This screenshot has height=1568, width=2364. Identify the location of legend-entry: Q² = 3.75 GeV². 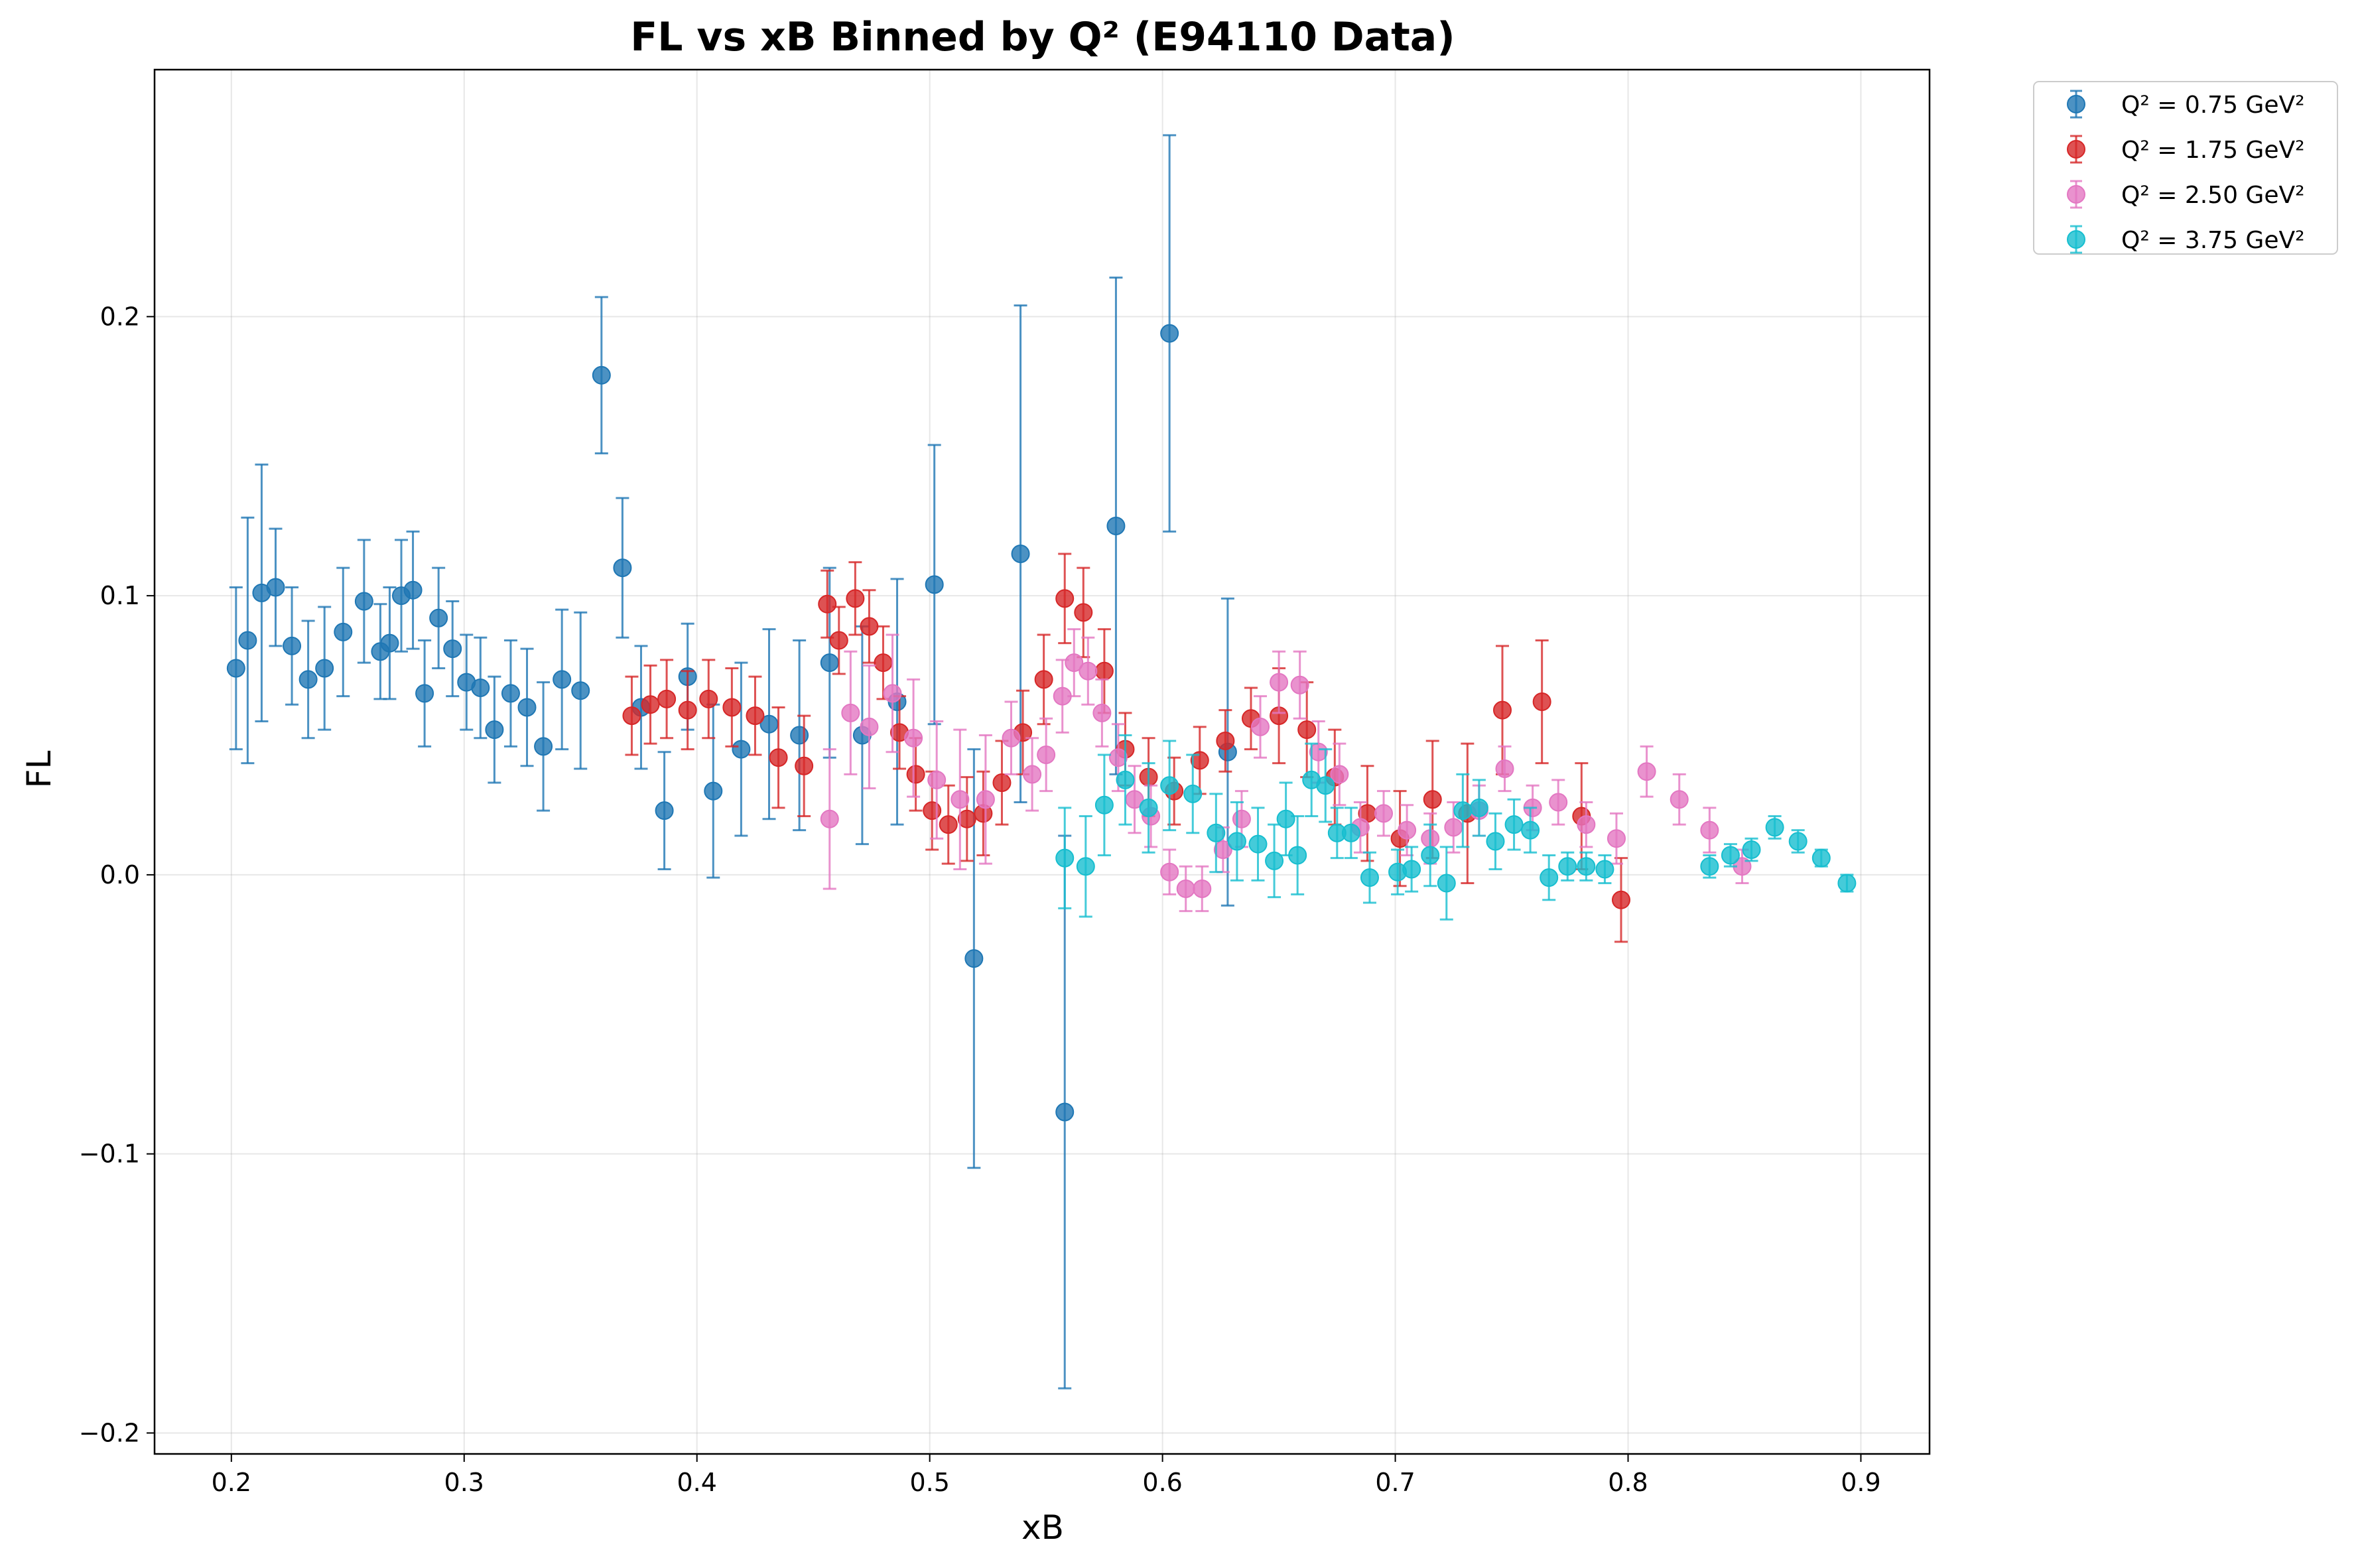
(2186, 239).